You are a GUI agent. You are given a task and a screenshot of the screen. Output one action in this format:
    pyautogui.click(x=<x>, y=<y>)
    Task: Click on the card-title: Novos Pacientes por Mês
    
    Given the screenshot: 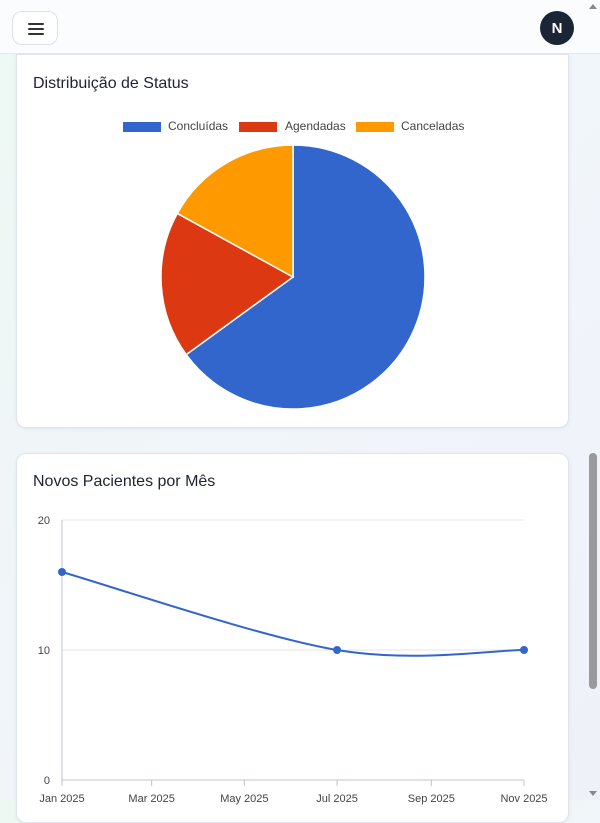 What is the action you would take?
    pyautogui.click(x=124, y=481)
    